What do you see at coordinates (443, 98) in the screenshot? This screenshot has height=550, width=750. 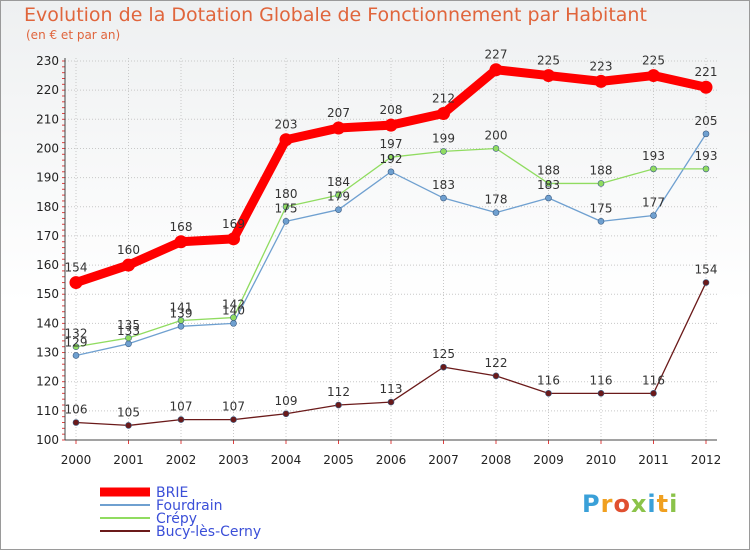 I see `data-label-brie: 212` at bounding box center [443, 98].